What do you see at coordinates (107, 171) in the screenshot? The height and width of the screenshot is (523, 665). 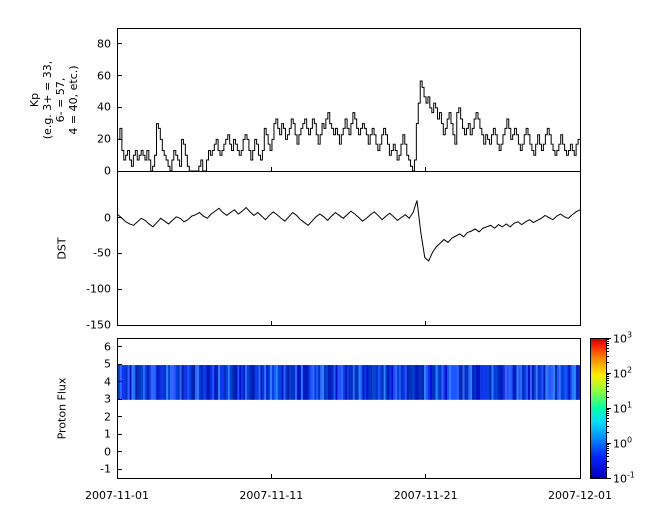 I see `kp-y-tick-label: 0` at bounding box center [107, 171].